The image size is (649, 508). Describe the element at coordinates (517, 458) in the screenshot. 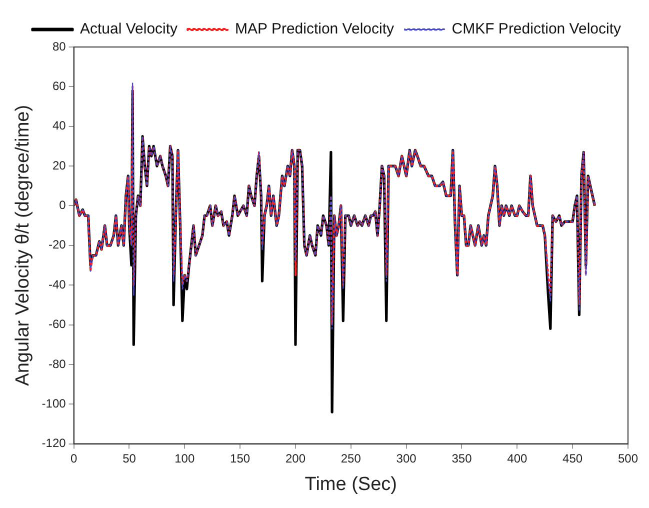

I see `x-tick-label: 400` at that location.